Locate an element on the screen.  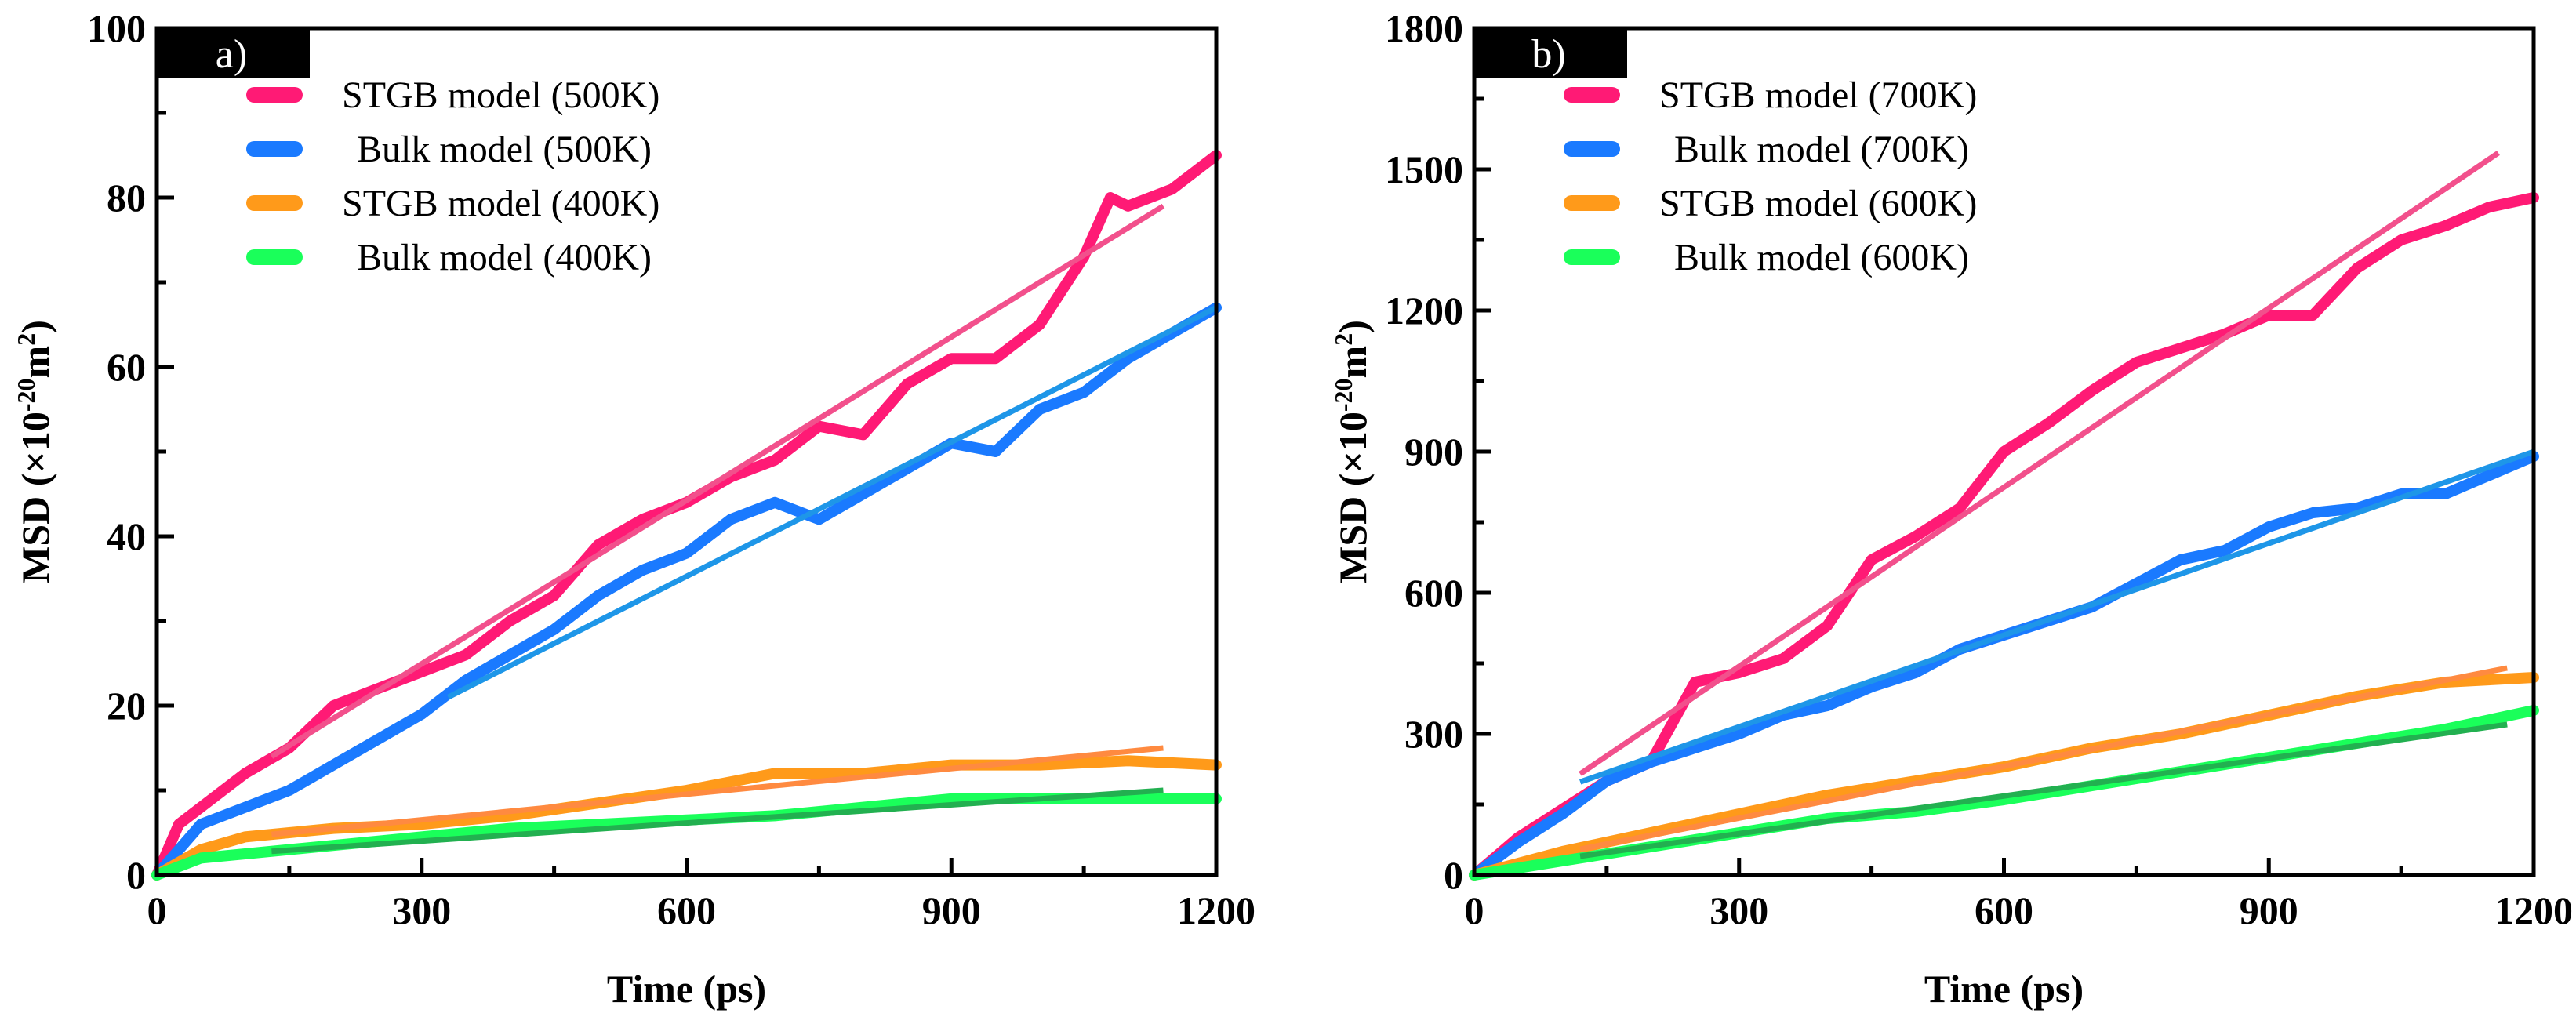
panel-label: a) is located at coordinates (231, 54).